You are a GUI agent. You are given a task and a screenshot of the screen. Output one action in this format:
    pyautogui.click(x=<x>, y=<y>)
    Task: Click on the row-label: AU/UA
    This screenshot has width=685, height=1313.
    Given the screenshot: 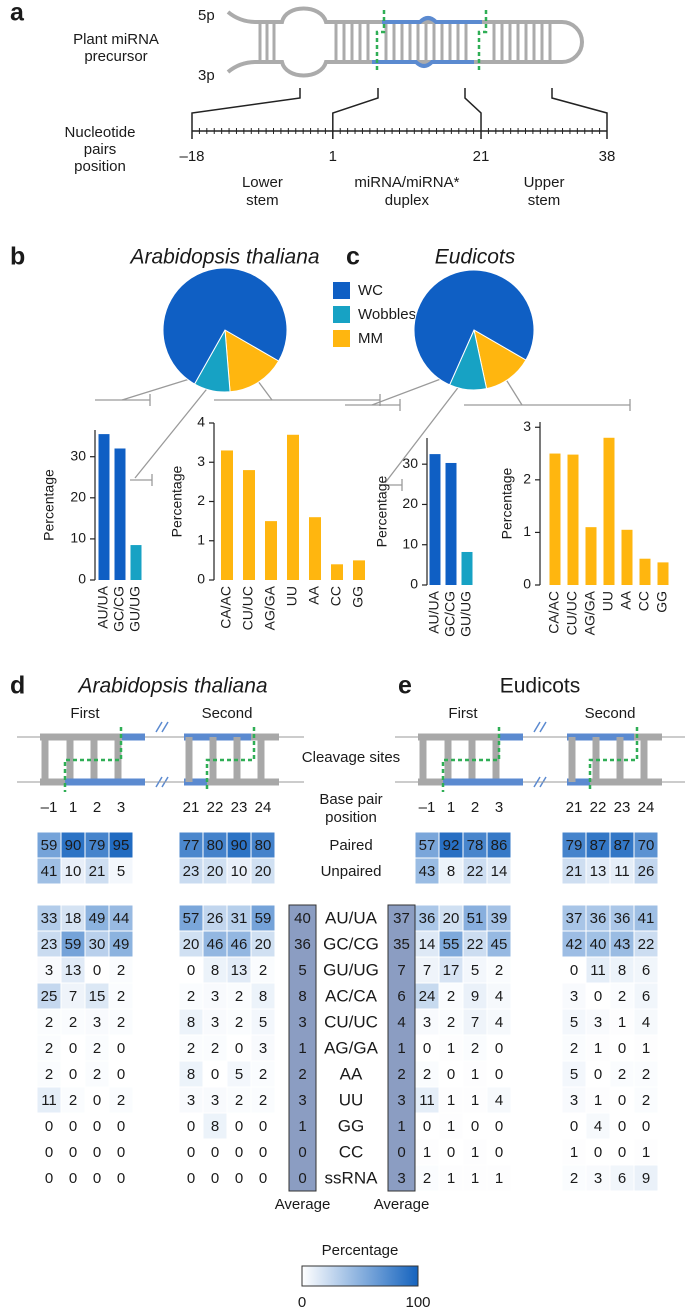 What is the action you would take?
    pyautogui.click(x=351, y=917)
    